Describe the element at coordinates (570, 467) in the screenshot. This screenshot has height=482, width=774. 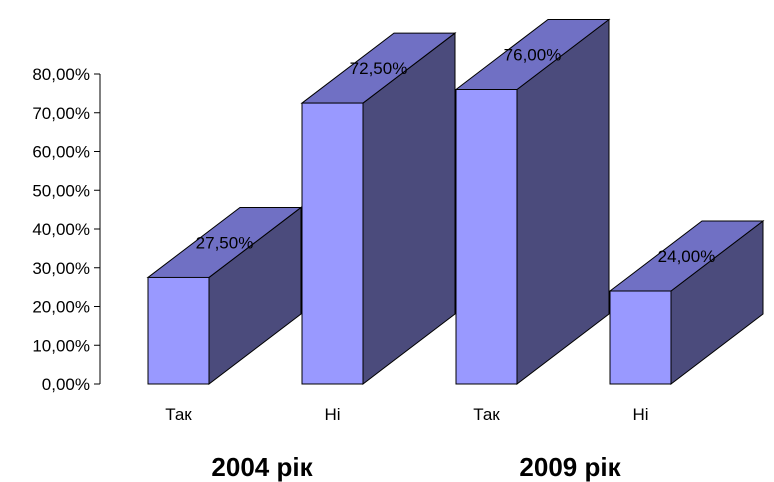
I see `group-label: 2009 рік` at that location.